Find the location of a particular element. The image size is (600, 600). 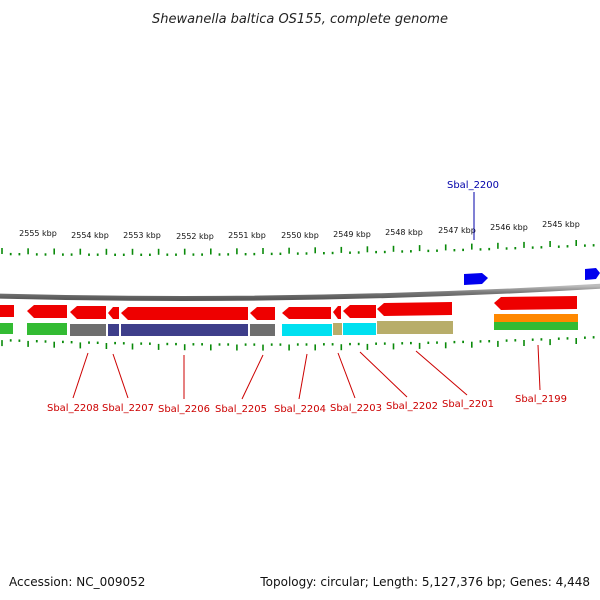

sbal-2207-leader is located at coordinates (120, 376).